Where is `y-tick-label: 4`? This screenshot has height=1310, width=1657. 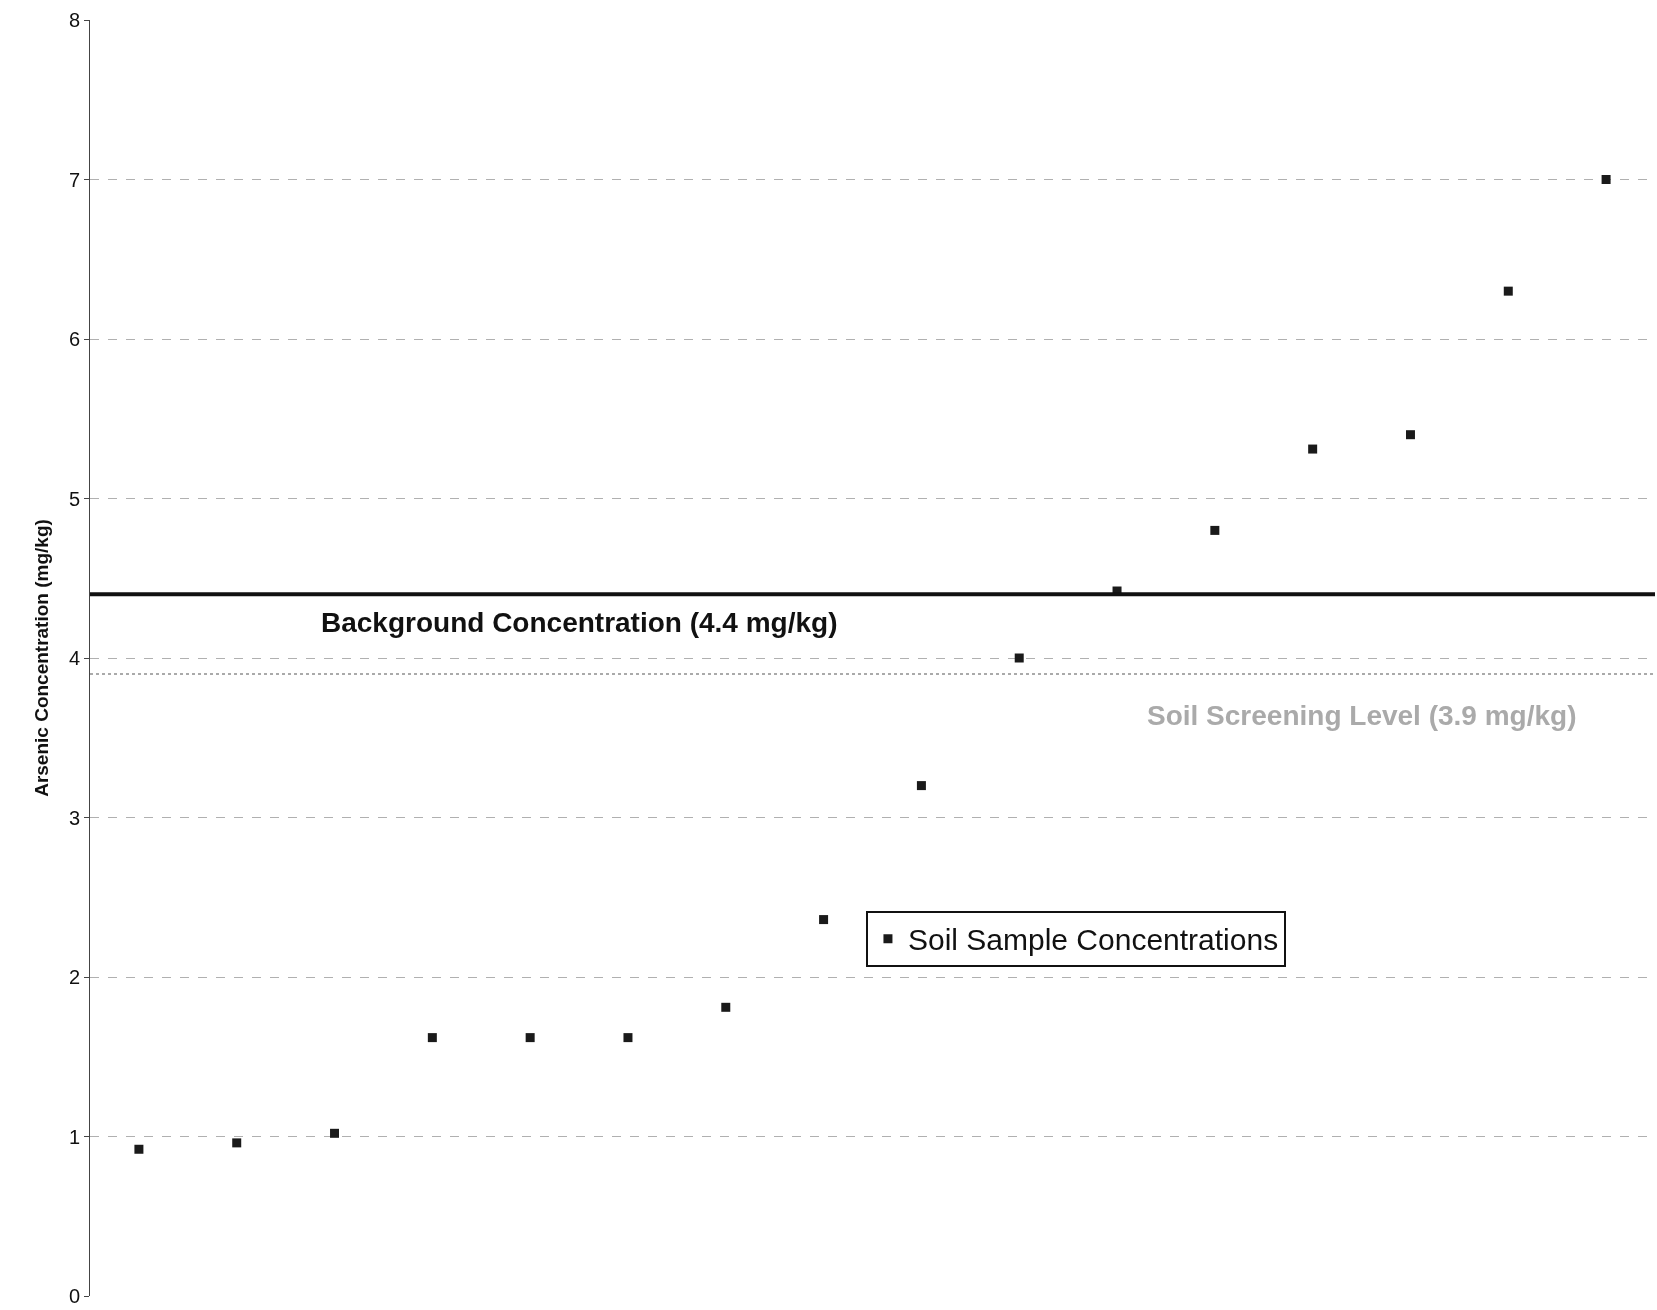
y-tick-label: 4 is located at coordinates (74, 658).